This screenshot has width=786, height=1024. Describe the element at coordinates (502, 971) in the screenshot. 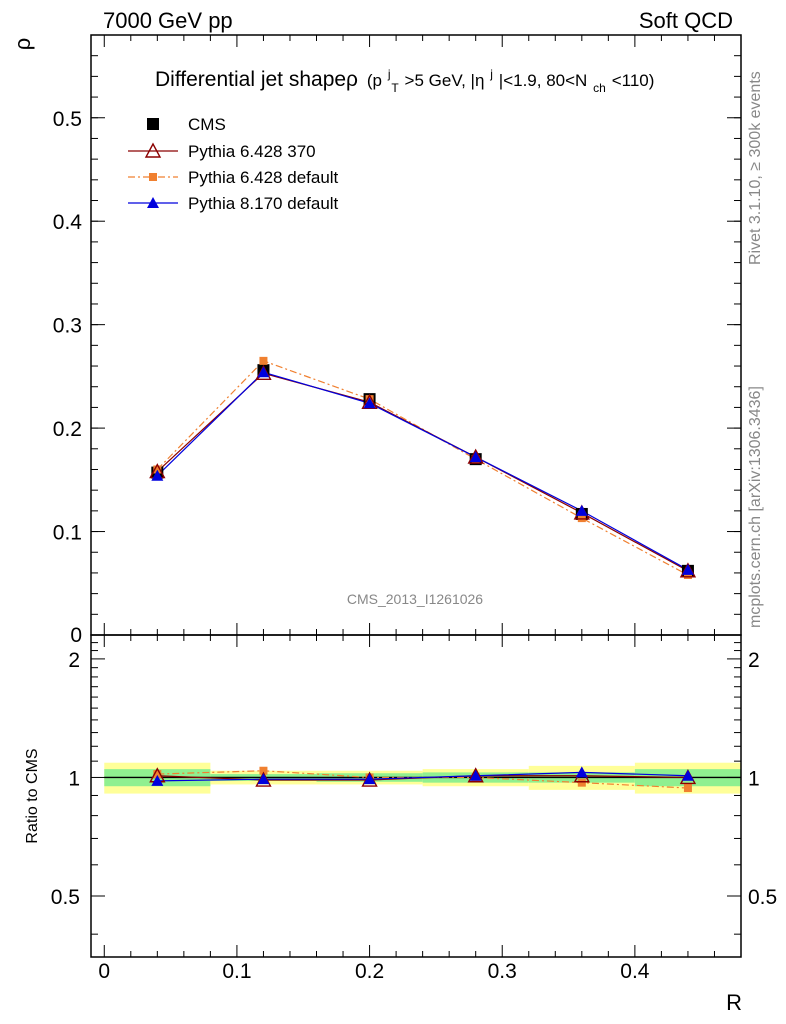

I see `x-tick-label: 0.3` at that location.